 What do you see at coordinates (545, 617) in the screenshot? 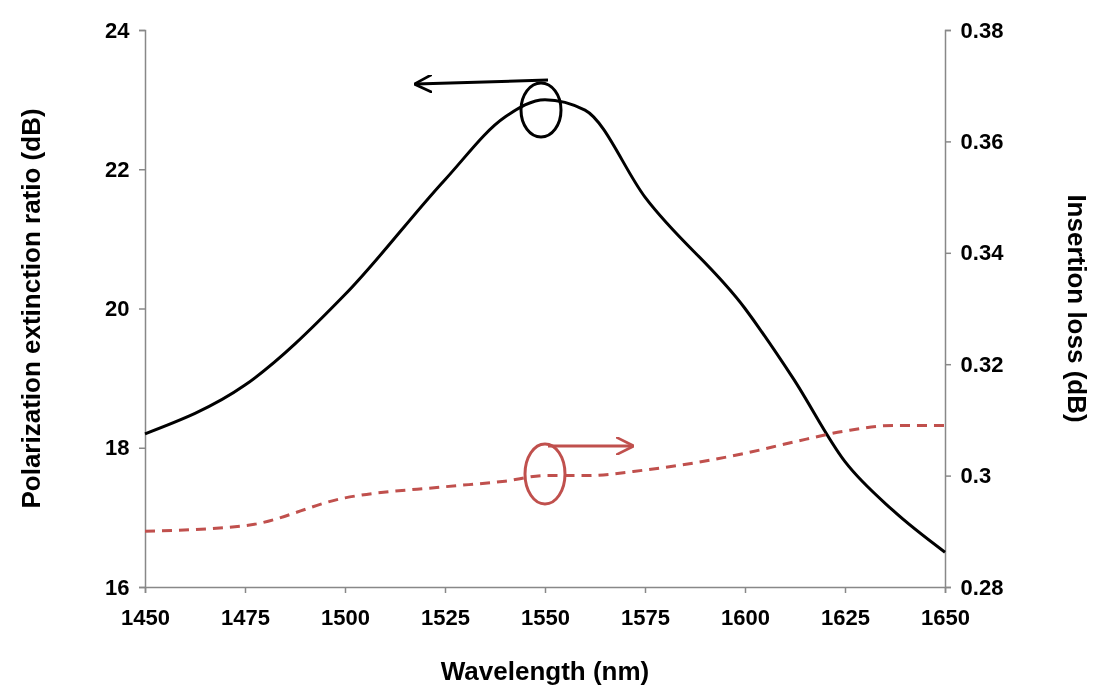
I see `x-tick-label: 1550` at bounding box center [545, 617].